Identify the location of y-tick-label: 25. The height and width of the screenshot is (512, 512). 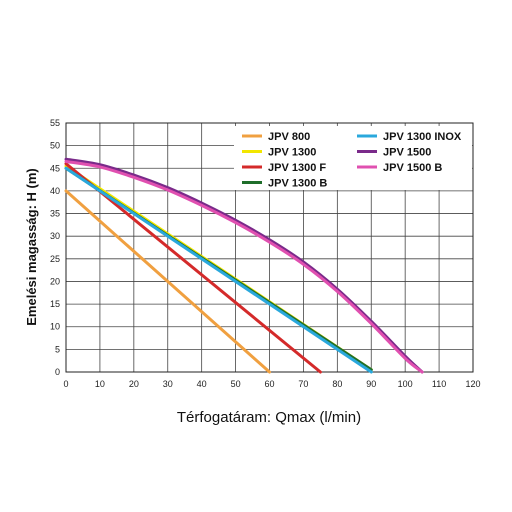
(55, 259).